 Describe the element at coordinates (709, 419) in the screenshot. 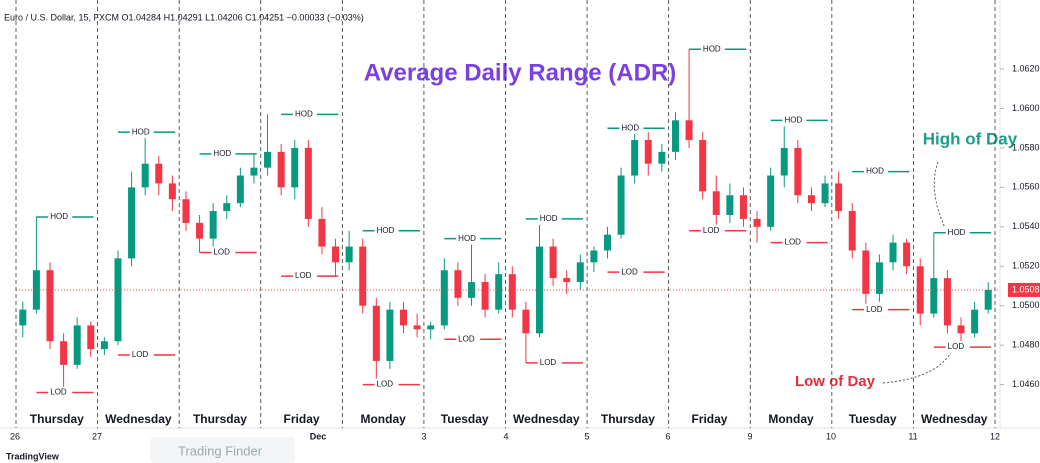

I see `day-label: Friday` at that location.